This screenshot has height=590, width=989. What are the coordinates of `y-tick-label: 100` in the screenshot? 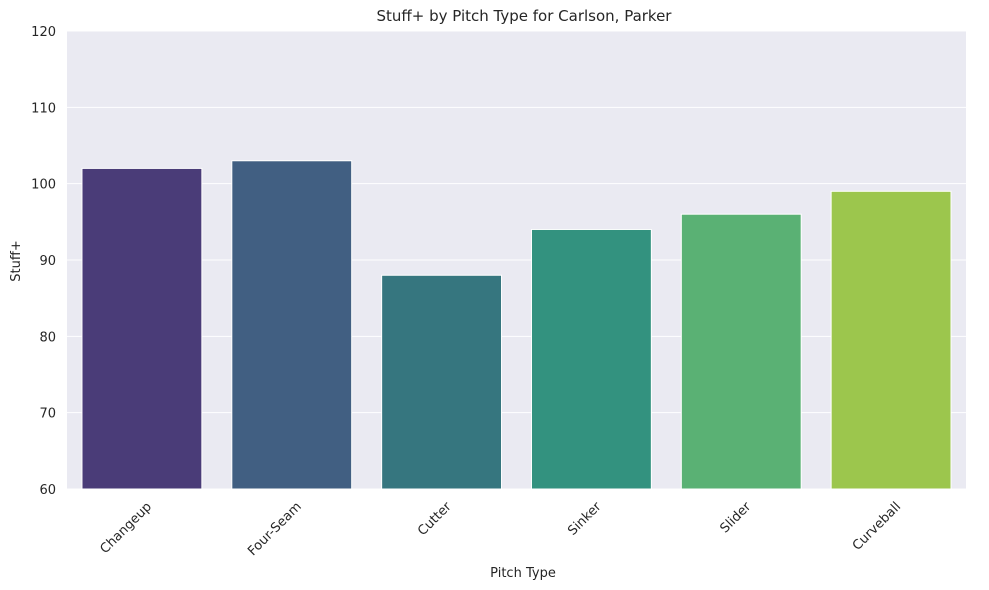 It's located at (43, 185).